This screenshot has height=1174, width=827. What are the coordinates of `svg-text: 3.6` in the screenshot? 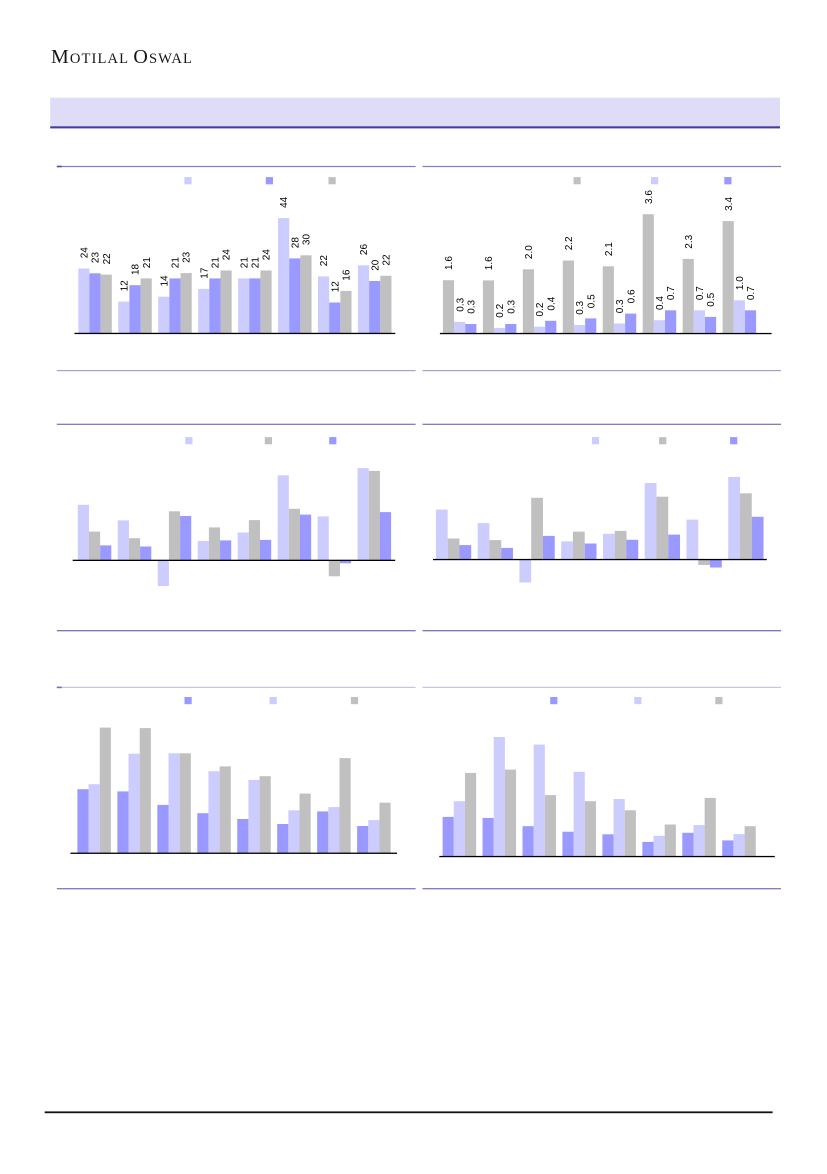 It's located at (649, 197).